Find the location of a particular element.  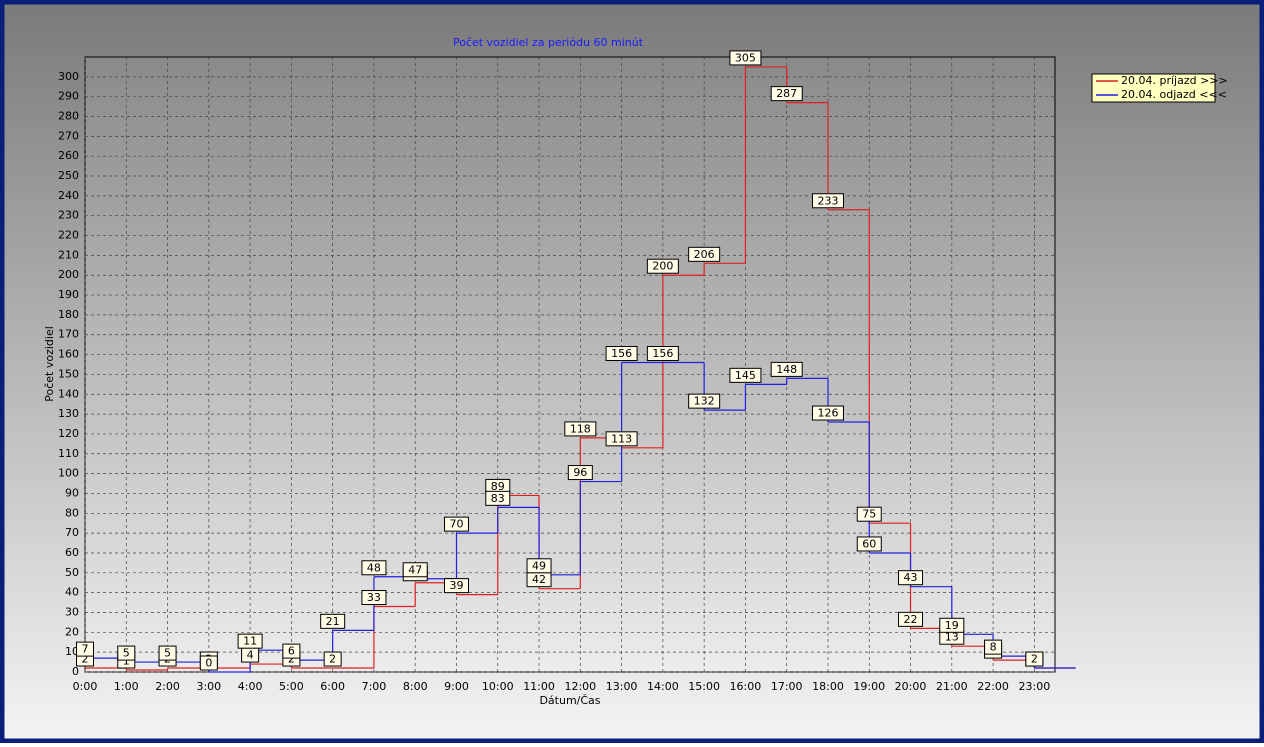

value-label: 113 is located at coordinates (621, 438).